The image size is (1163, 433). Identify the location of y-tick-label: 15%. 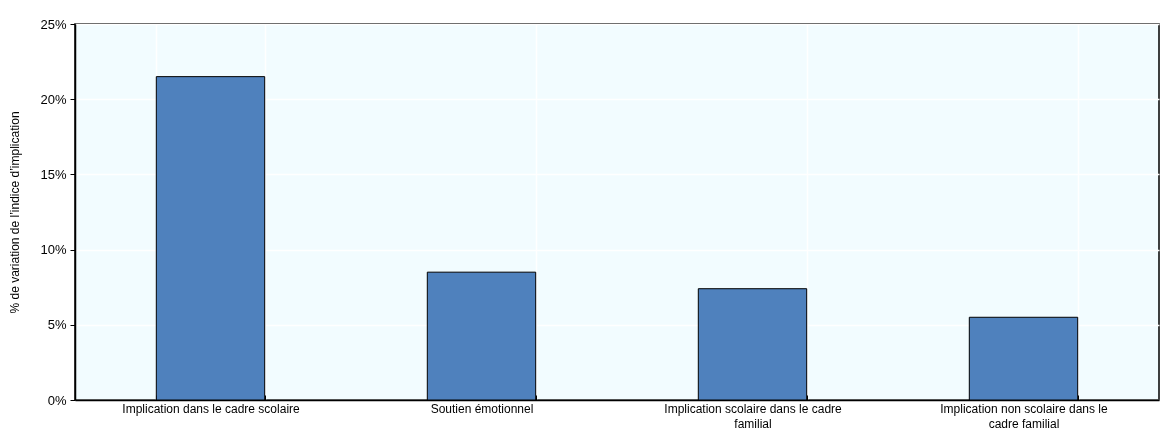
(53, 174).